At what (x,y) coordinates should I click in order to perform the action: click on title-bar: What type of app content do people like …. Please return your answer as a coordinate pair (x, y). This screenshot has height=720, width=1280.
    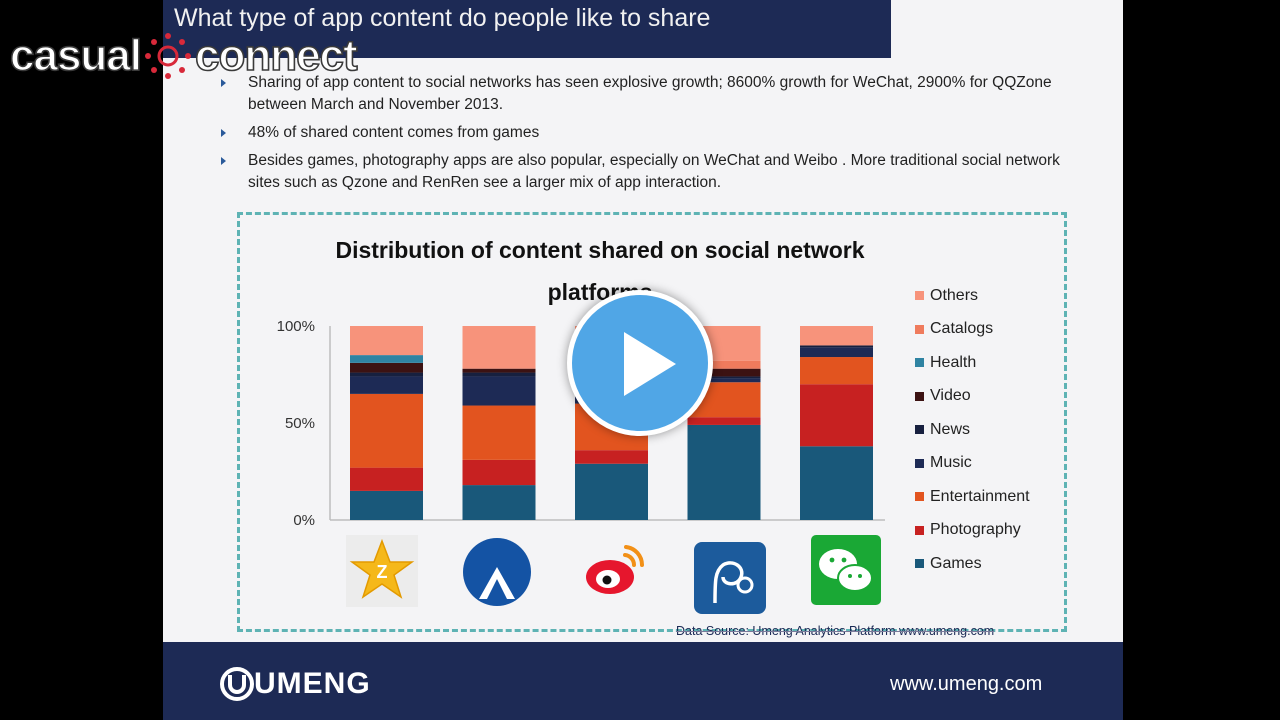
    Looking at the image, I should click on (527, 29).